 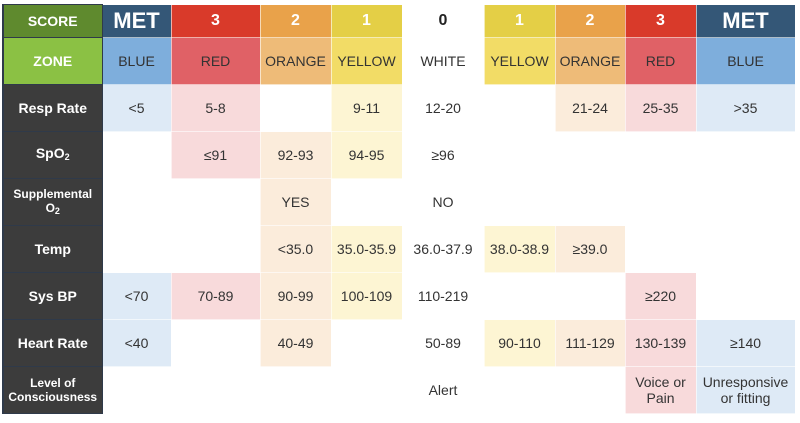 What do you see at coordinates (366, 249) in the screenshot?
I see `cell: 35.0-35.9` at bounding box center [366, 249].